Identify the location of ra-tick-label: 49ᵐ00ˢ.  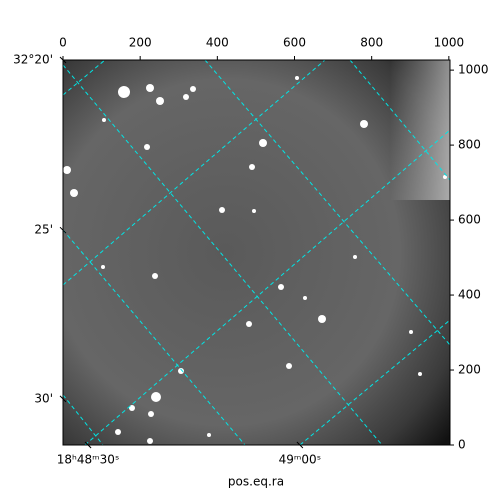
(300, 460).